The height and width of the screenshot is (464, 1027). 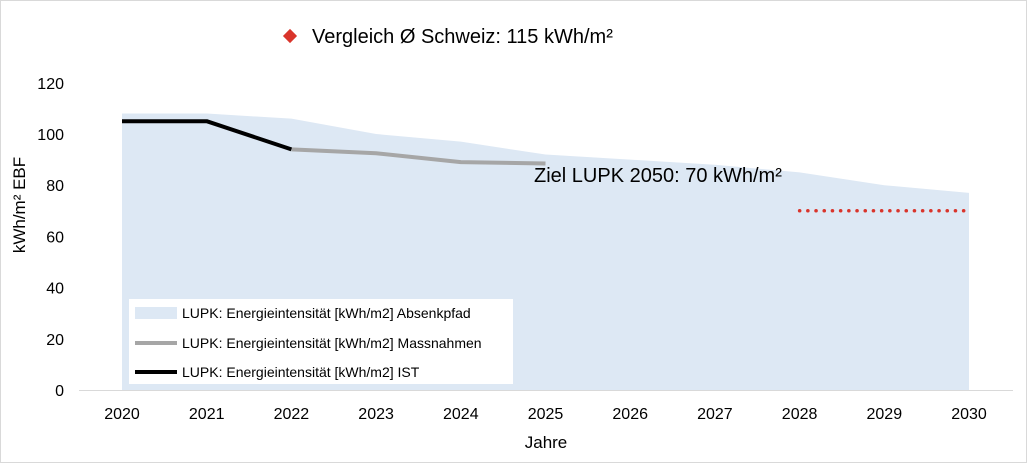 I want to click on x-tick-label: 2028, so click(x=800, y=414).